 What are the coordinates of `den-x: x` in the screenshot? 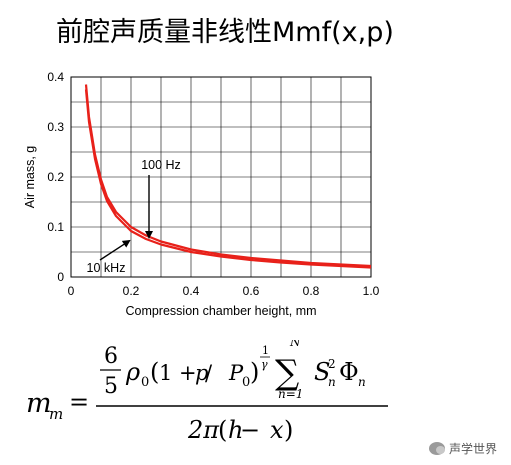 It's located at (277, 430).